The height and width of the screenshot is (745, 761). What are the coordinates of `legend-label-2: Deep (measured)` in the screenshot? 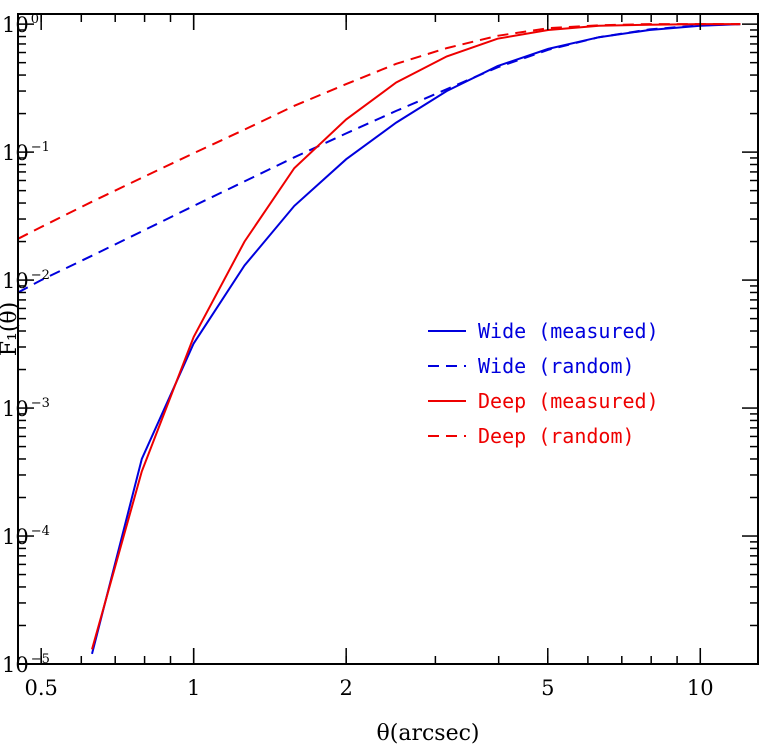 It's located at (568, 401).